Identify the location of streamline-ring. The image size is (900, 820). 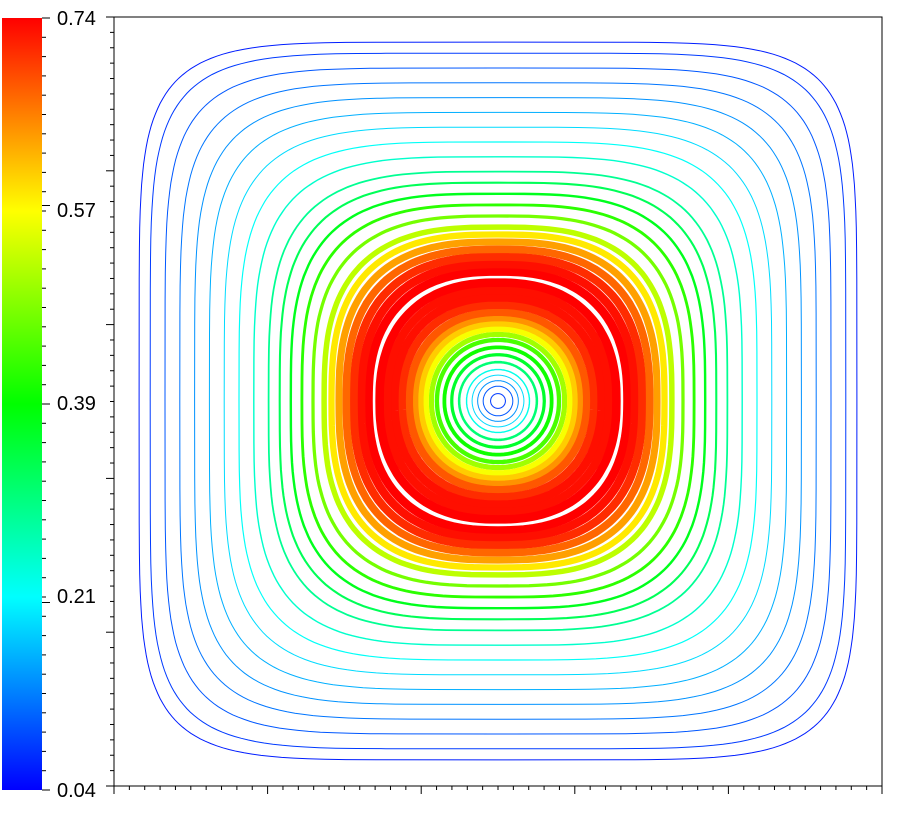
(498, 401).